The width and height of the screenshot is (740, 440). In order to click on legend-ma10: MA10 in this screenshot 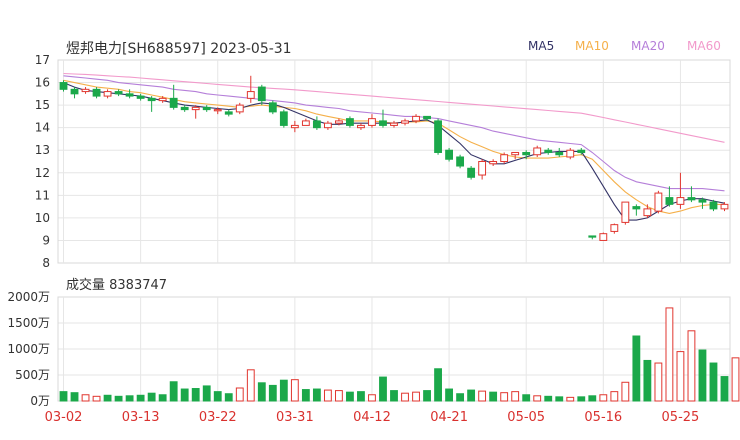, I will do `click(592, 46)`.